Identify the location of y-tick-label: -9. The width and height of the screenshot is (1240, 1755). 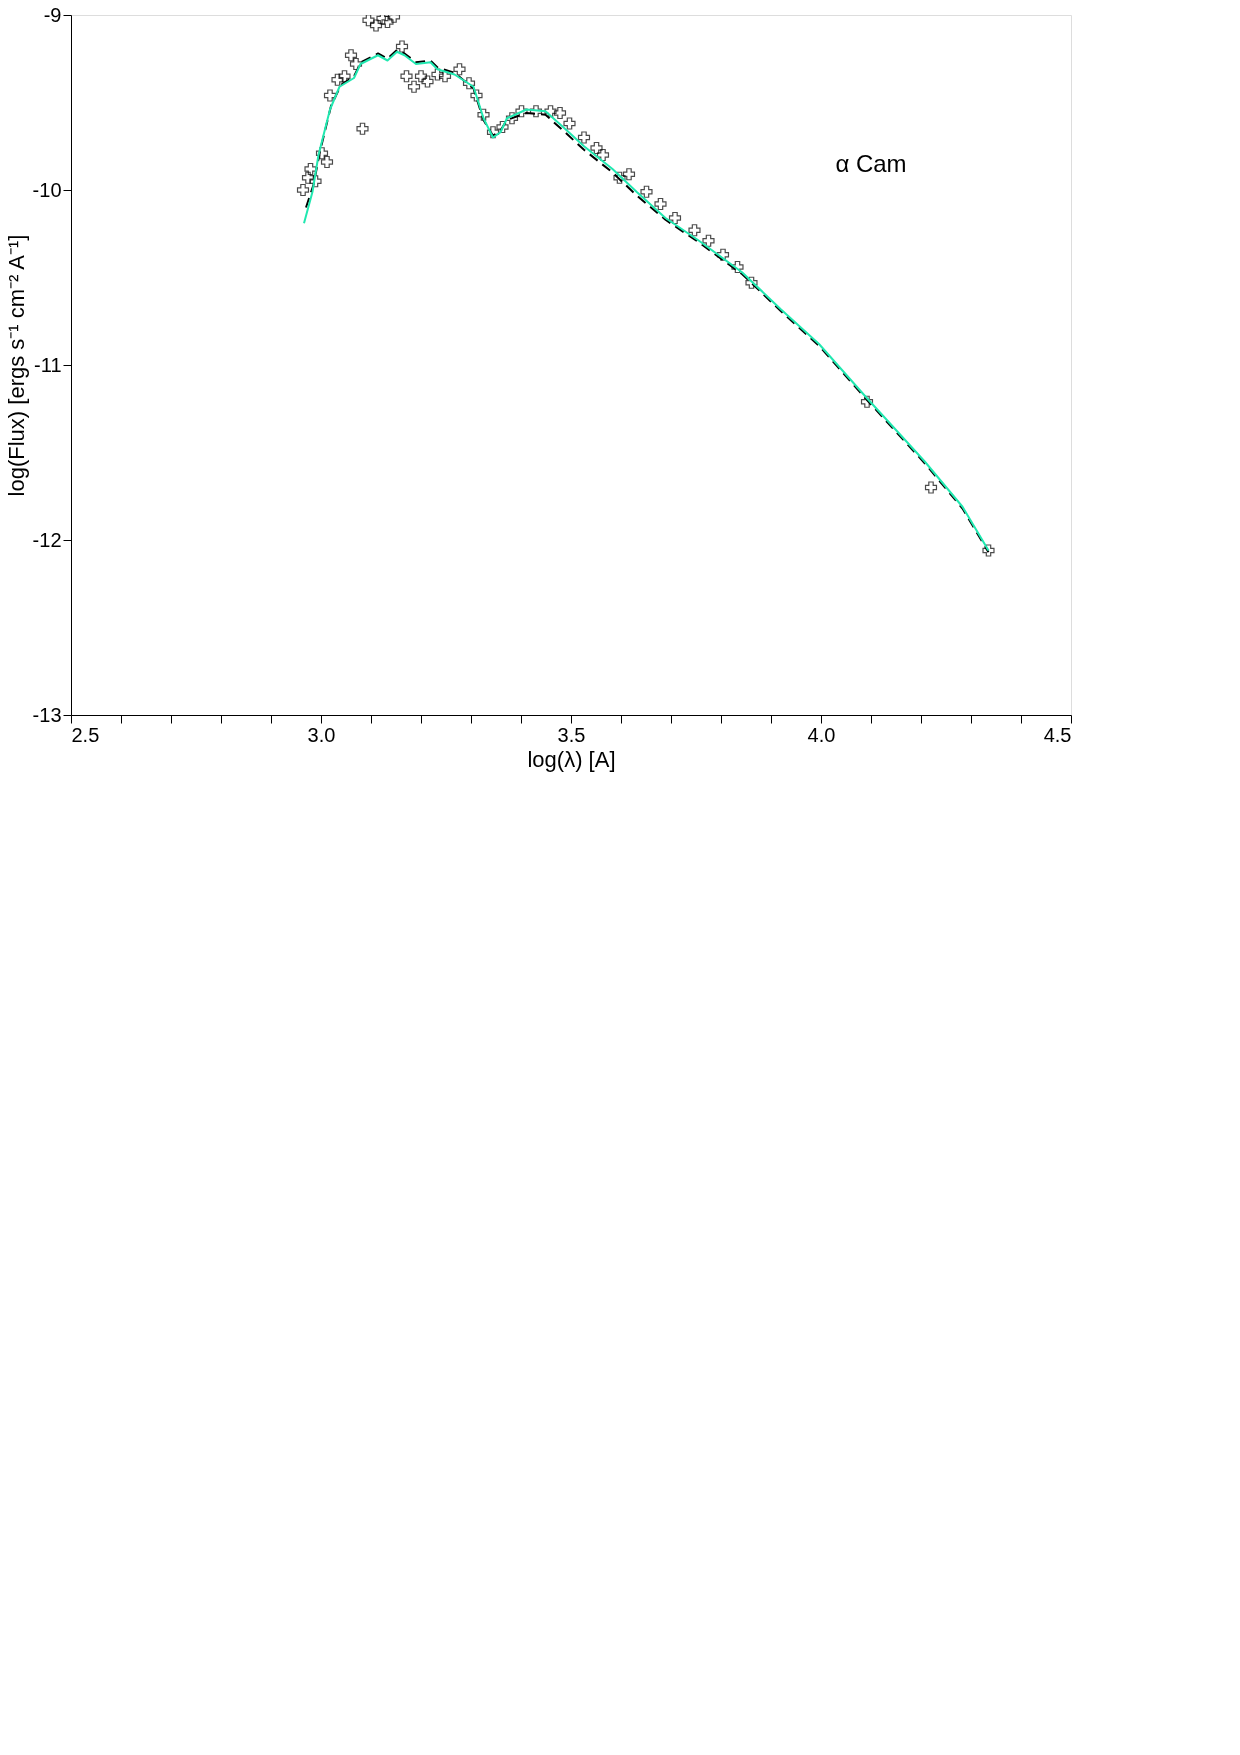
(52, 14).